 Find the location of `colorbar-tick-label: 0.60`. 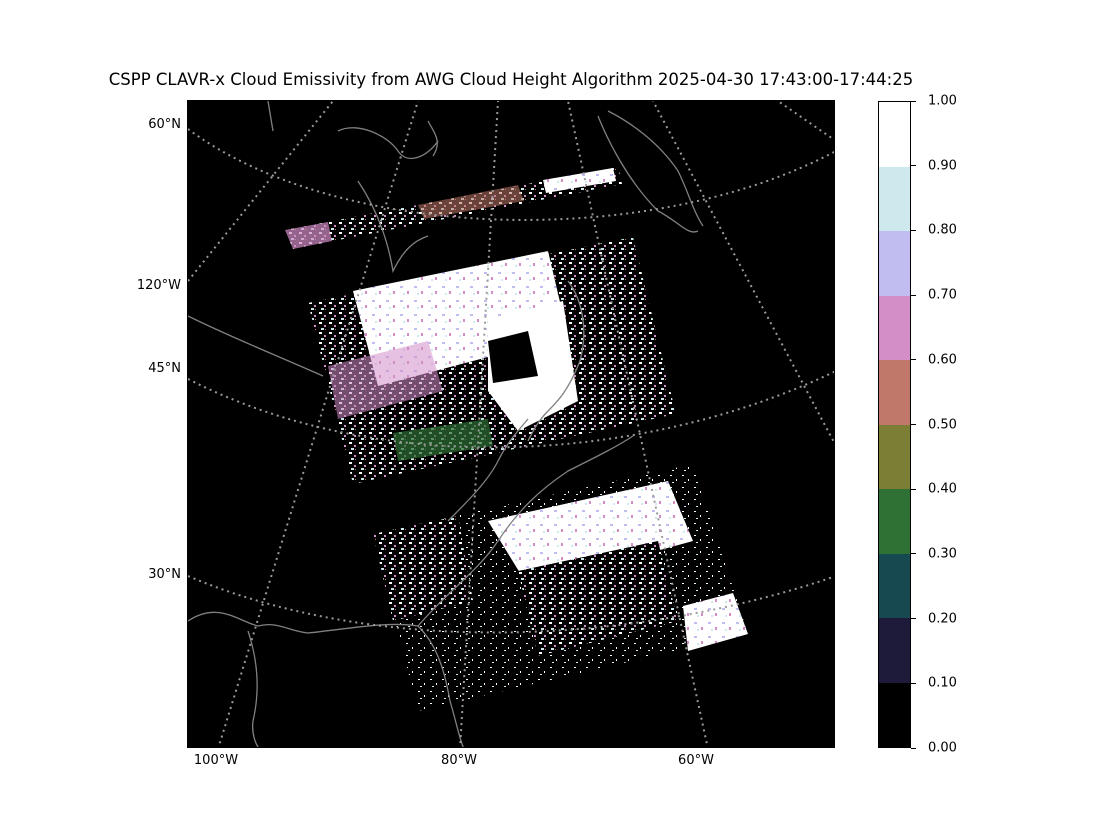

colorbar-tick-label: 0.60 is located at coordinates (942, 360).